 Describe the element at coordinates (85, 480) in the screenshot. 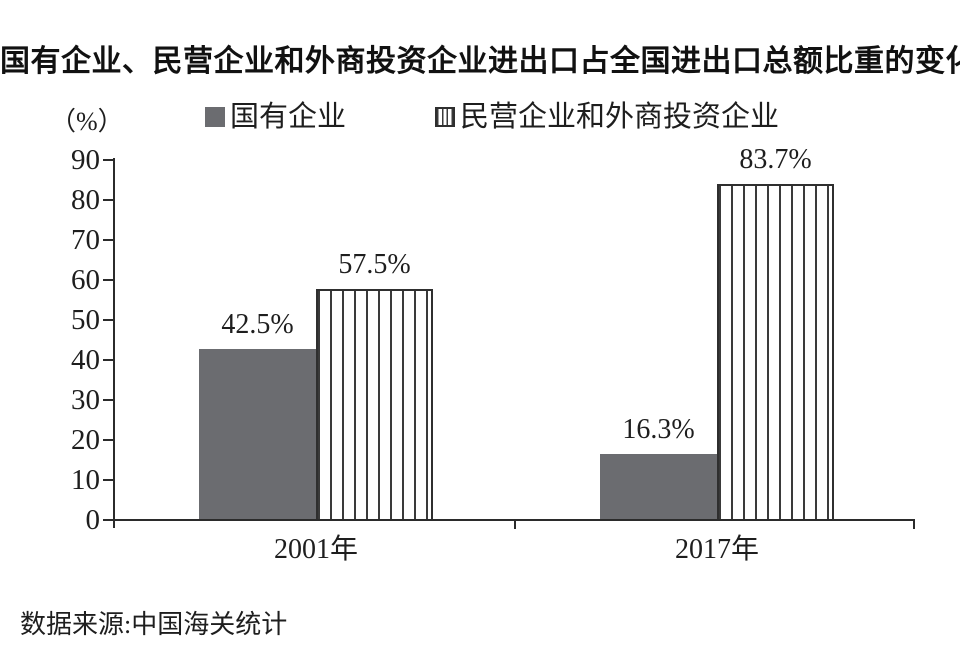

I see `y-tick-label: 10` at that location.